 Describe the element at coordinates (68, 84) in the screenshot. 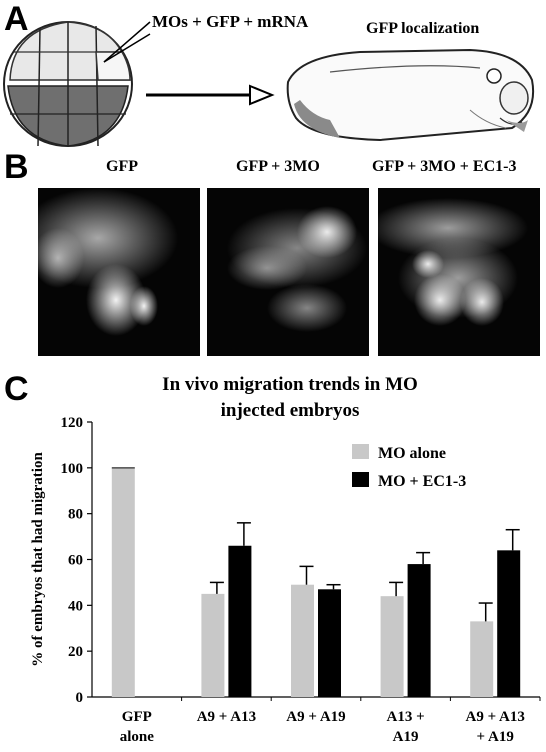

I see `embryo-sphere-icon` at that location.